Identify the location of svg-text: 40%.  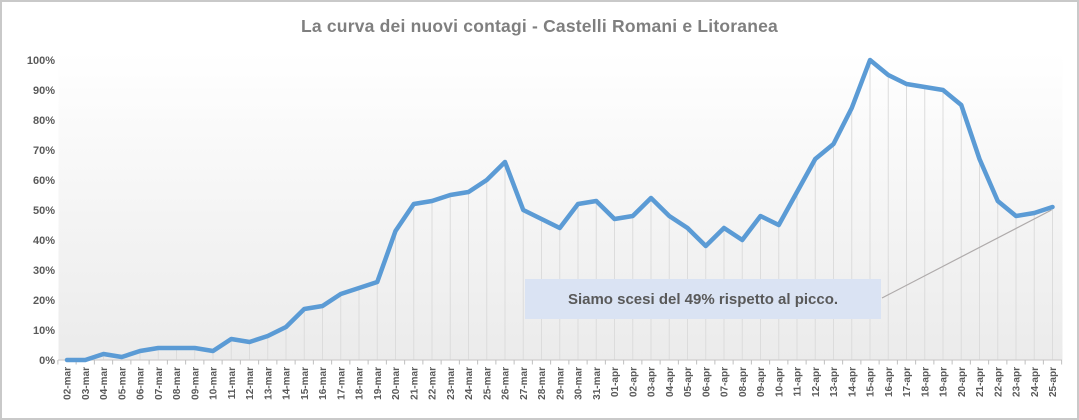
(44, 241).